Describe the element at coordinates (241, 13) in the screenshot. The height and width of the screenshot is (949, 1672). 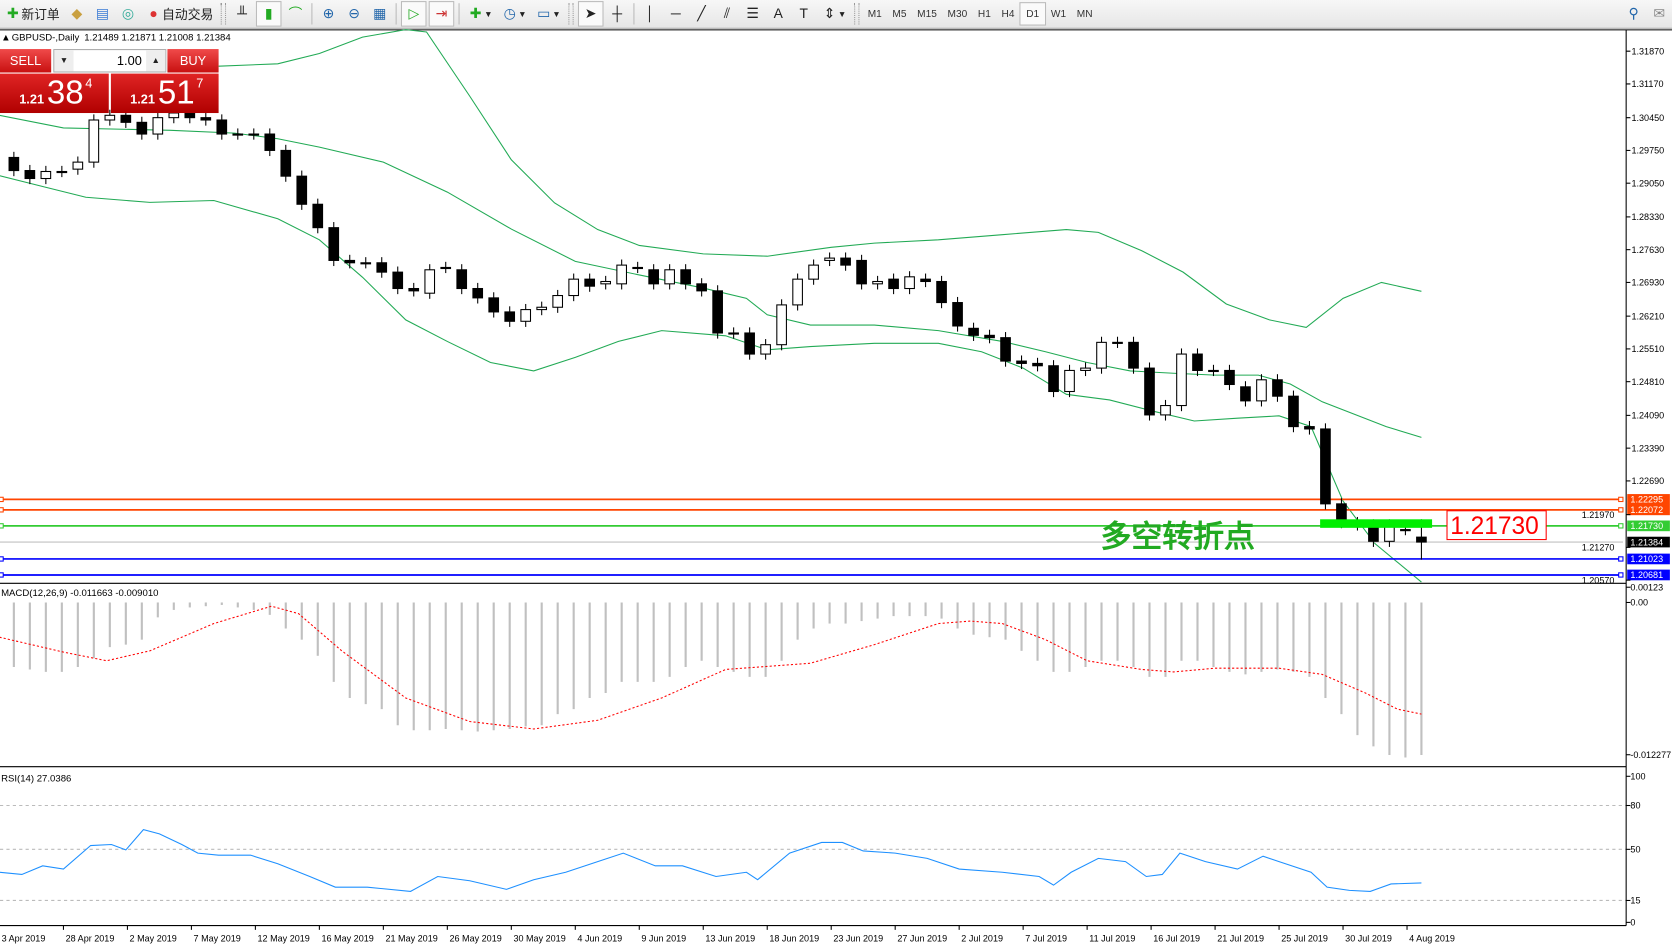
I see `bar-chart-button: ╨` at that location.